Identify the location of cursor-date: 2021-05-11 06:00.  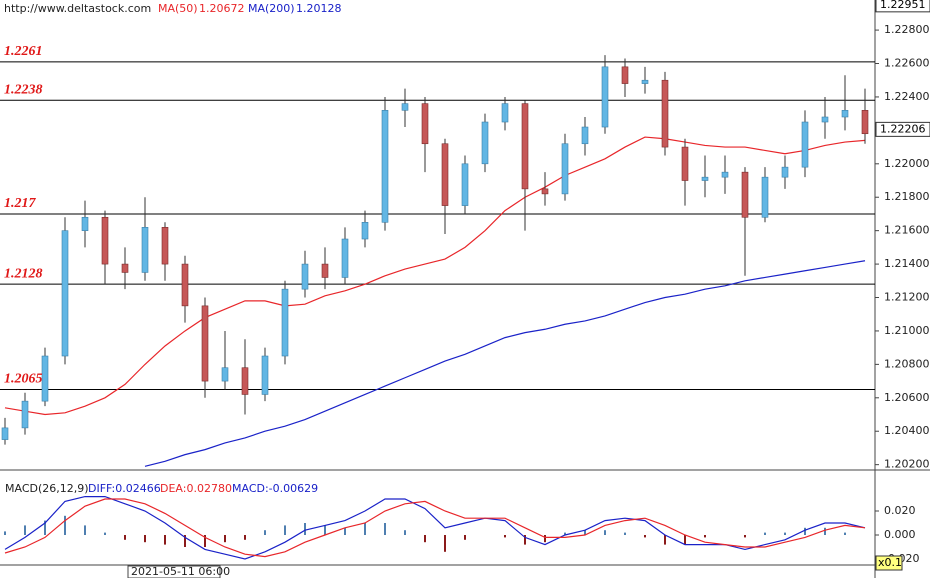
(180, 571).